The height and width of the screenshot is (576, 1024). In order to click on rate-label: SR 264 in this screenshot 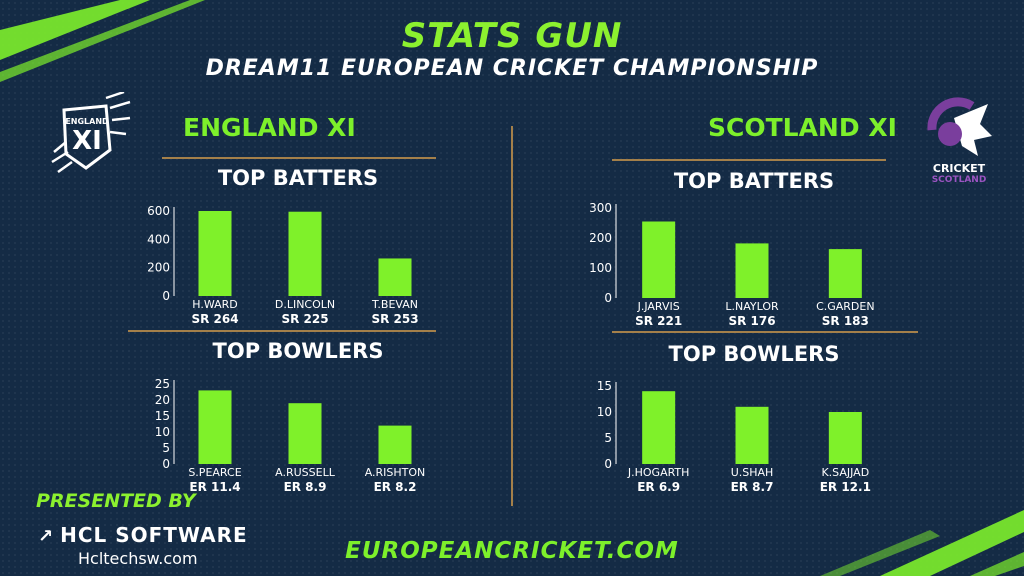, I will do `click(214, 319)`.